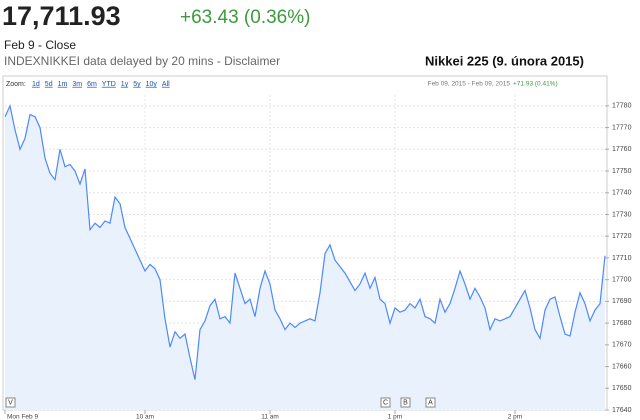 The width and height of the screenshot is (640, 420). What do you see at coordinates (166, 84) in the screenshot?
I see `zoom-option: All` at bounding box center [166, 84].